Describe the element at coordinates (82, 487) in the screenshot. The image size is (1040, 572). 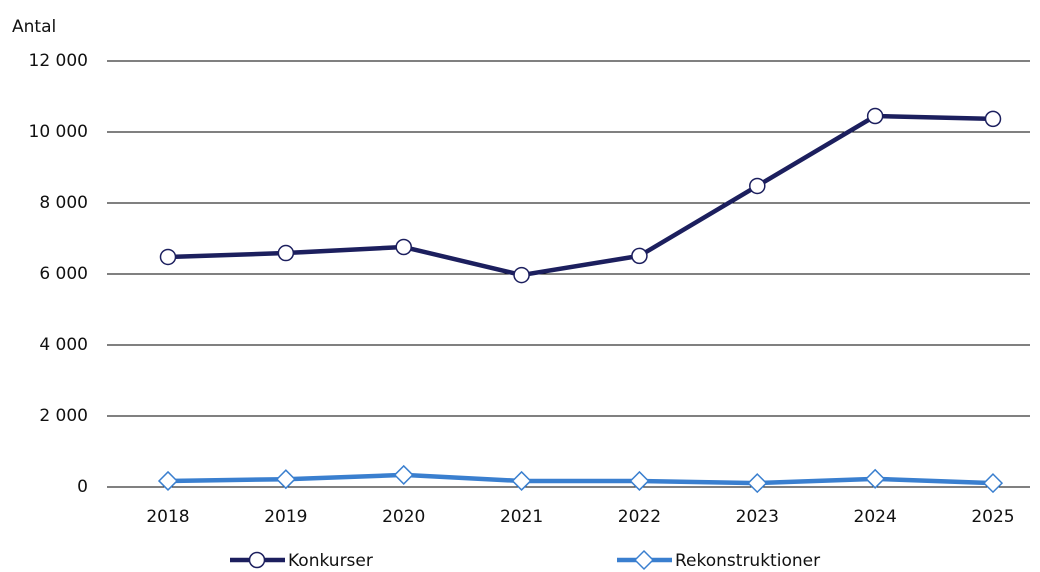
I see `y-tick-label: 0` at that location.